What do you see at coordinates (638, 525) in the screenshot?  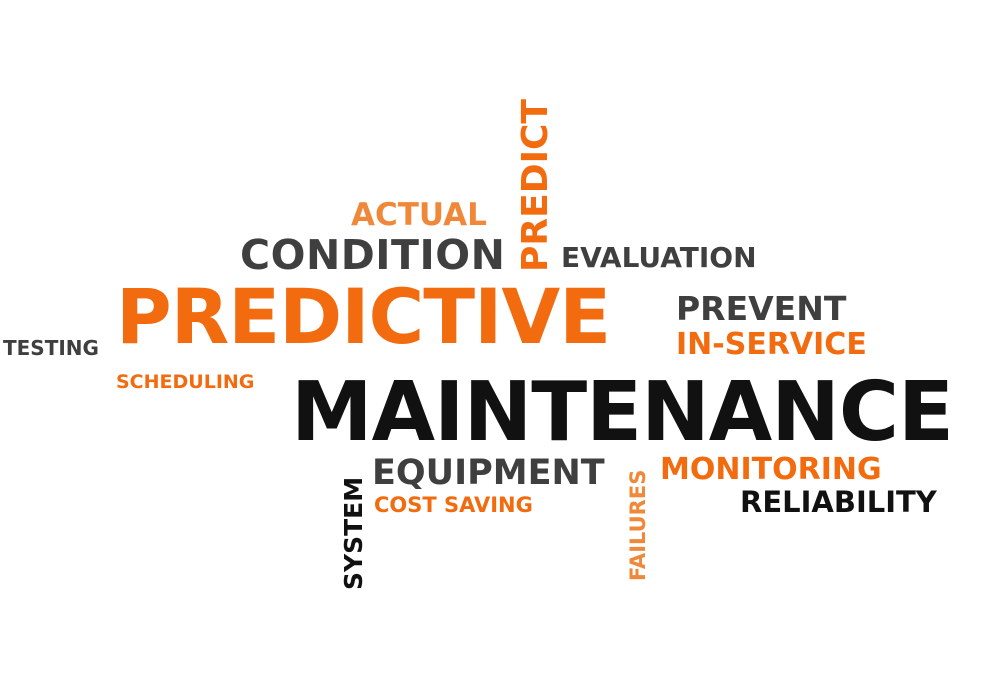 I see `word-failures: FAILURES` at bounding box center [638, 525].